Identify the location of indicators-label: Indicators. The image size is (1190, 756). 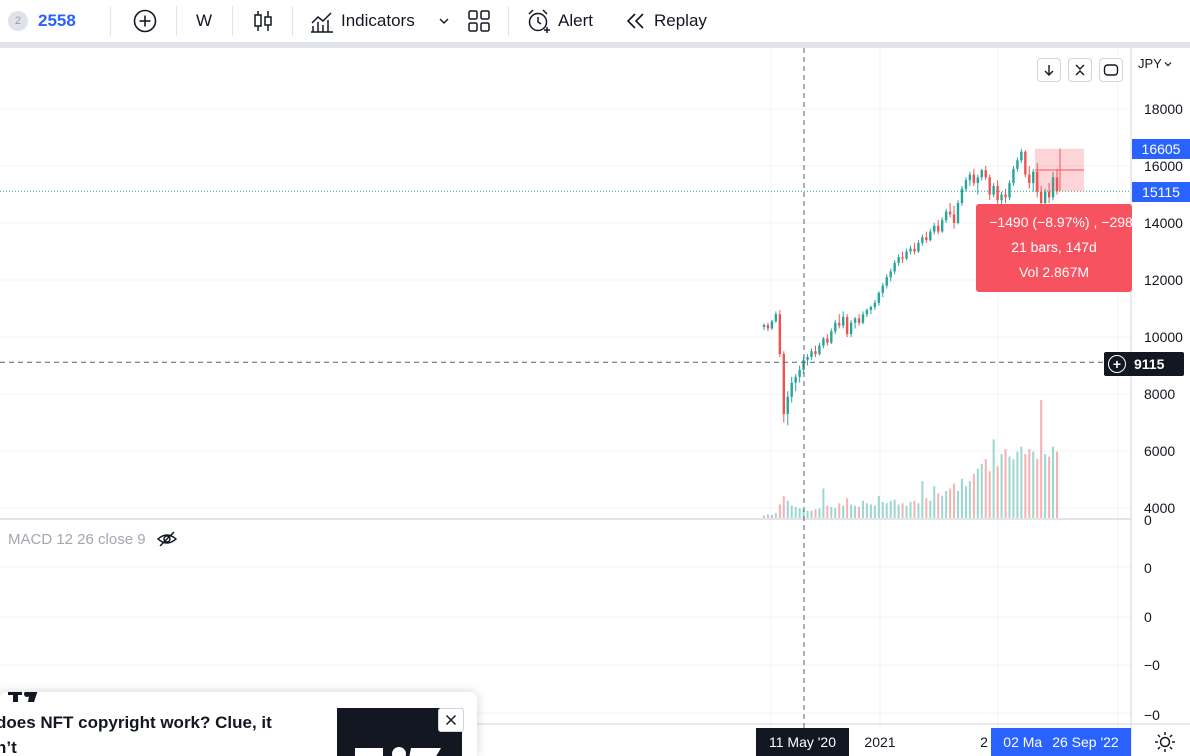
(378, 20).